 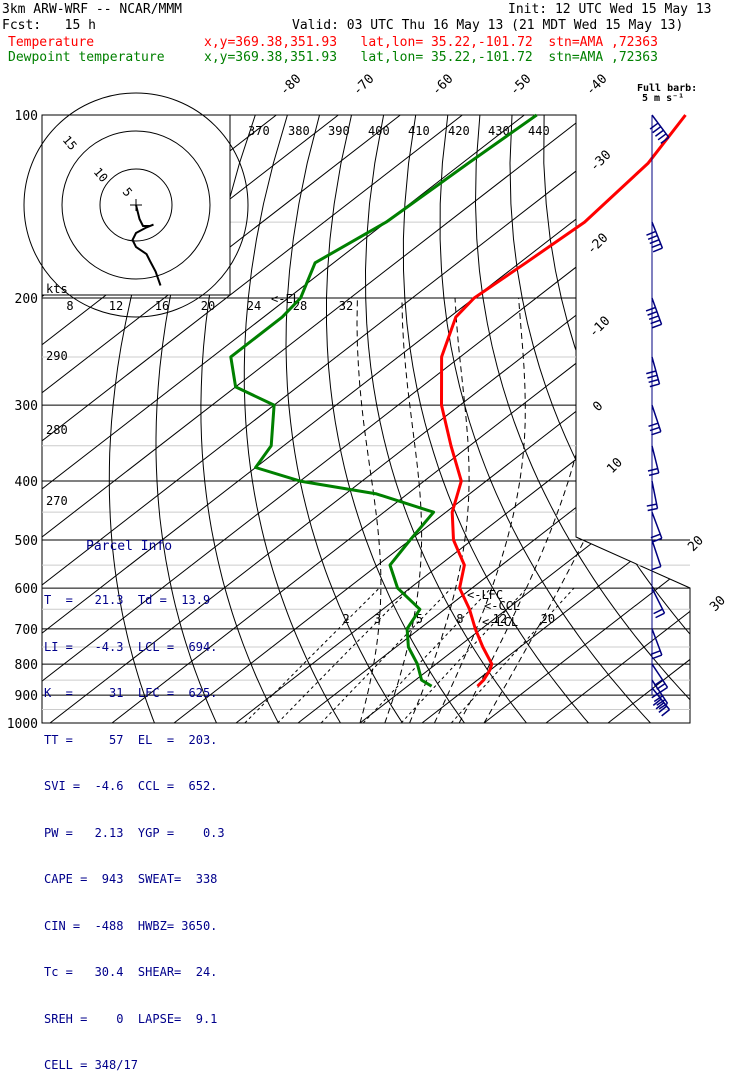 What do you see at coordinates (26, 482) in the screenshot?
I see `pressure-tick-label: 400` at bounding box center [26, 482].